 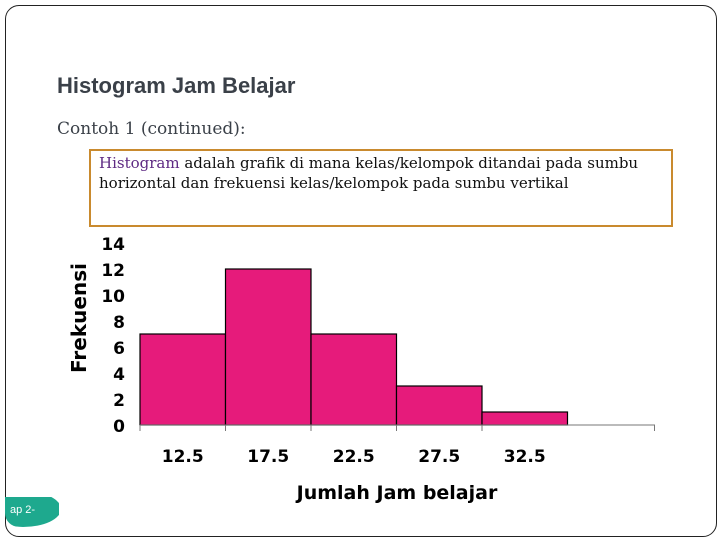 What do you see at coordinates (119, 375) in the screenshot?
I see `y-tick-label: 4` at bounding box center [119, 375].